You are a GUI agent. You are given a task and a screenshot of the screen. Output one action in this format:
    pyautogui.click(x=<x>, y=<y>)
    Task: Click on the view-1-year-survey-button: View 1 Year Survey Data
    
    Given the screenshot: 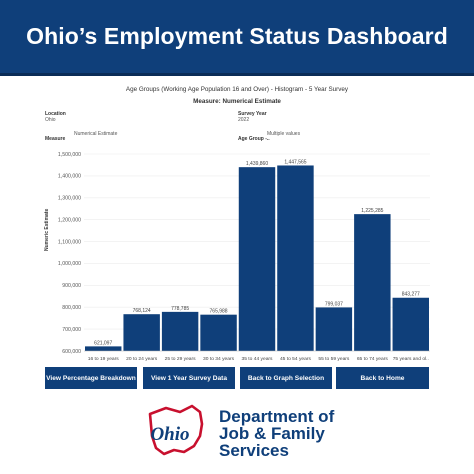 What is the action you would take?
    pyautogui.click(x=189, y=378)
    